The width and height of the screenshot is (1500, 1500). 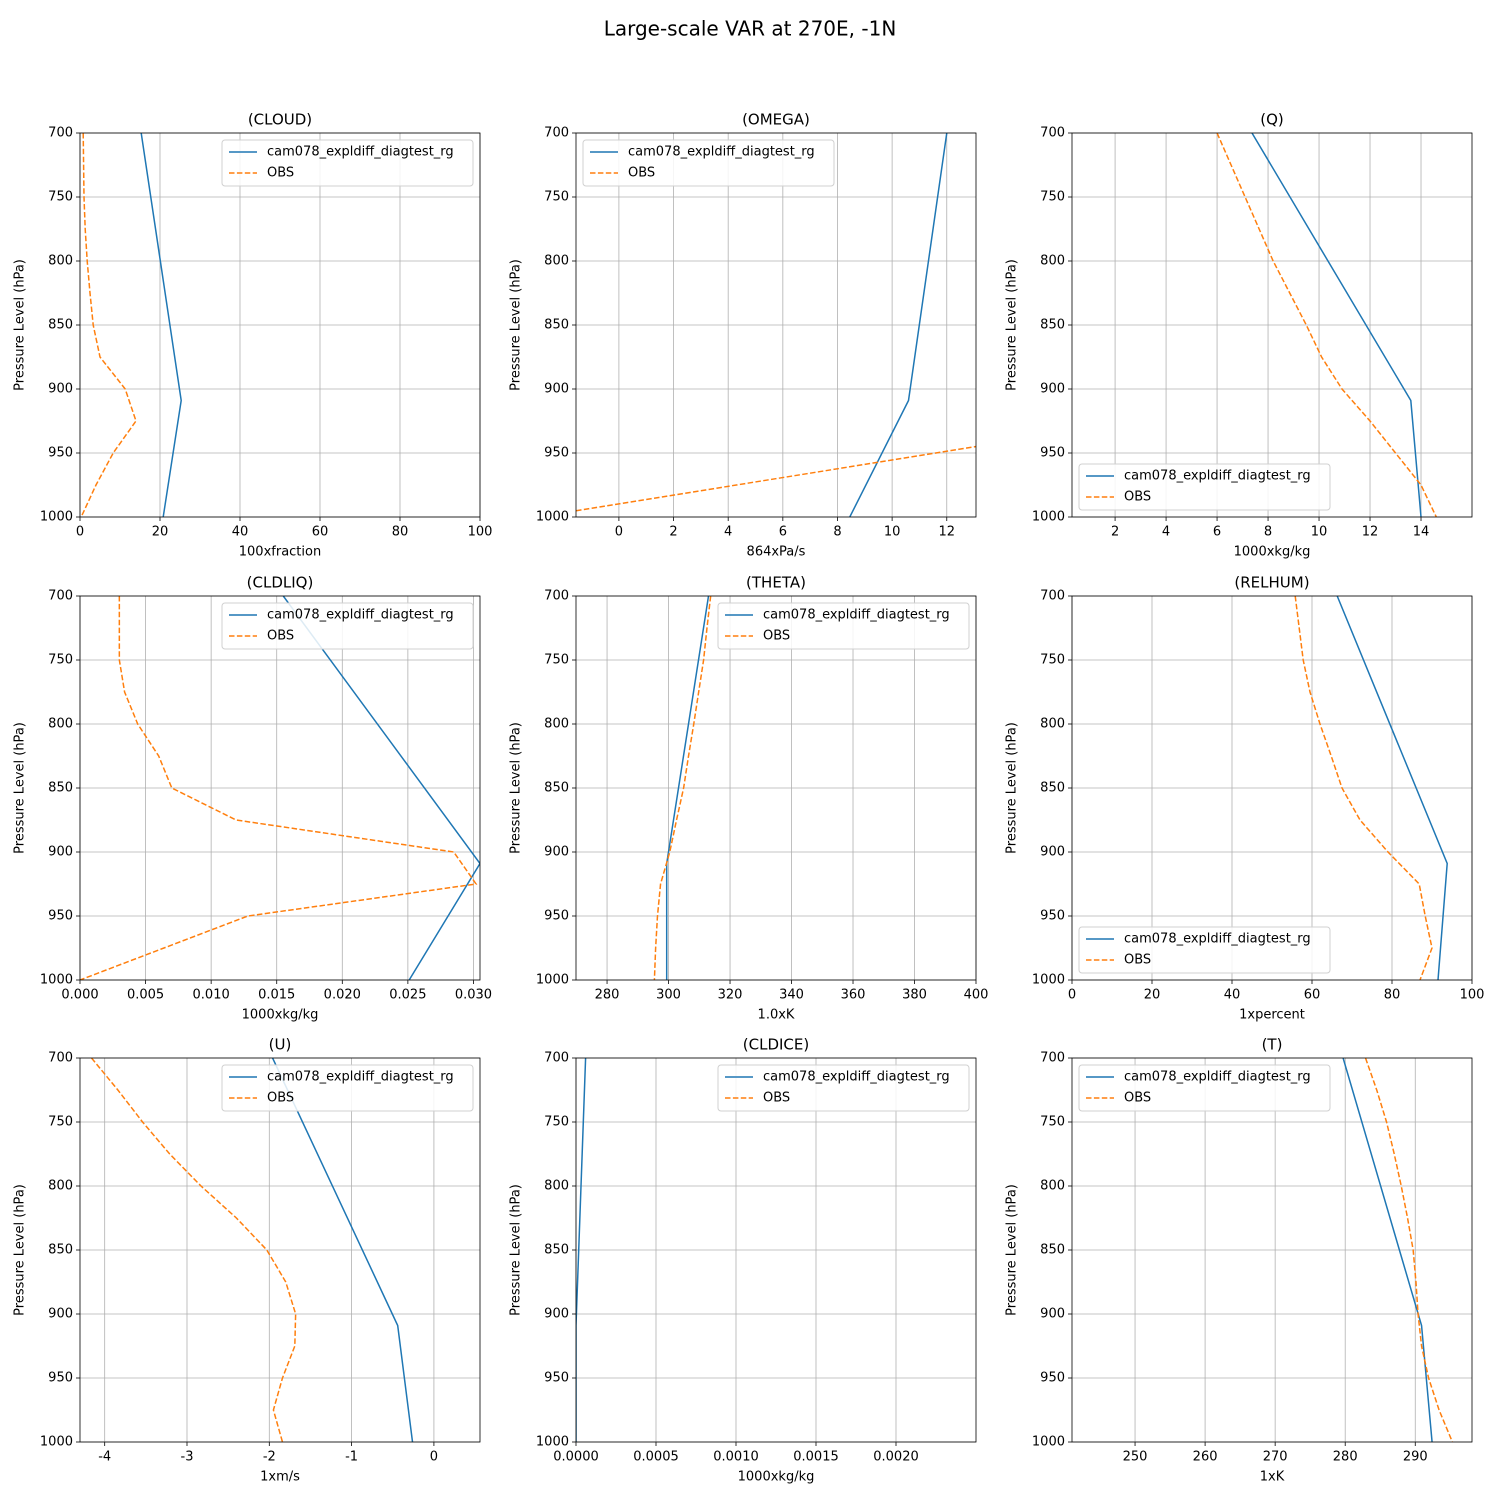 What do you see at coordinates (853, 995) in the screenshot?
I see `x-tick-label: 360` at bounding box center [853, 995].